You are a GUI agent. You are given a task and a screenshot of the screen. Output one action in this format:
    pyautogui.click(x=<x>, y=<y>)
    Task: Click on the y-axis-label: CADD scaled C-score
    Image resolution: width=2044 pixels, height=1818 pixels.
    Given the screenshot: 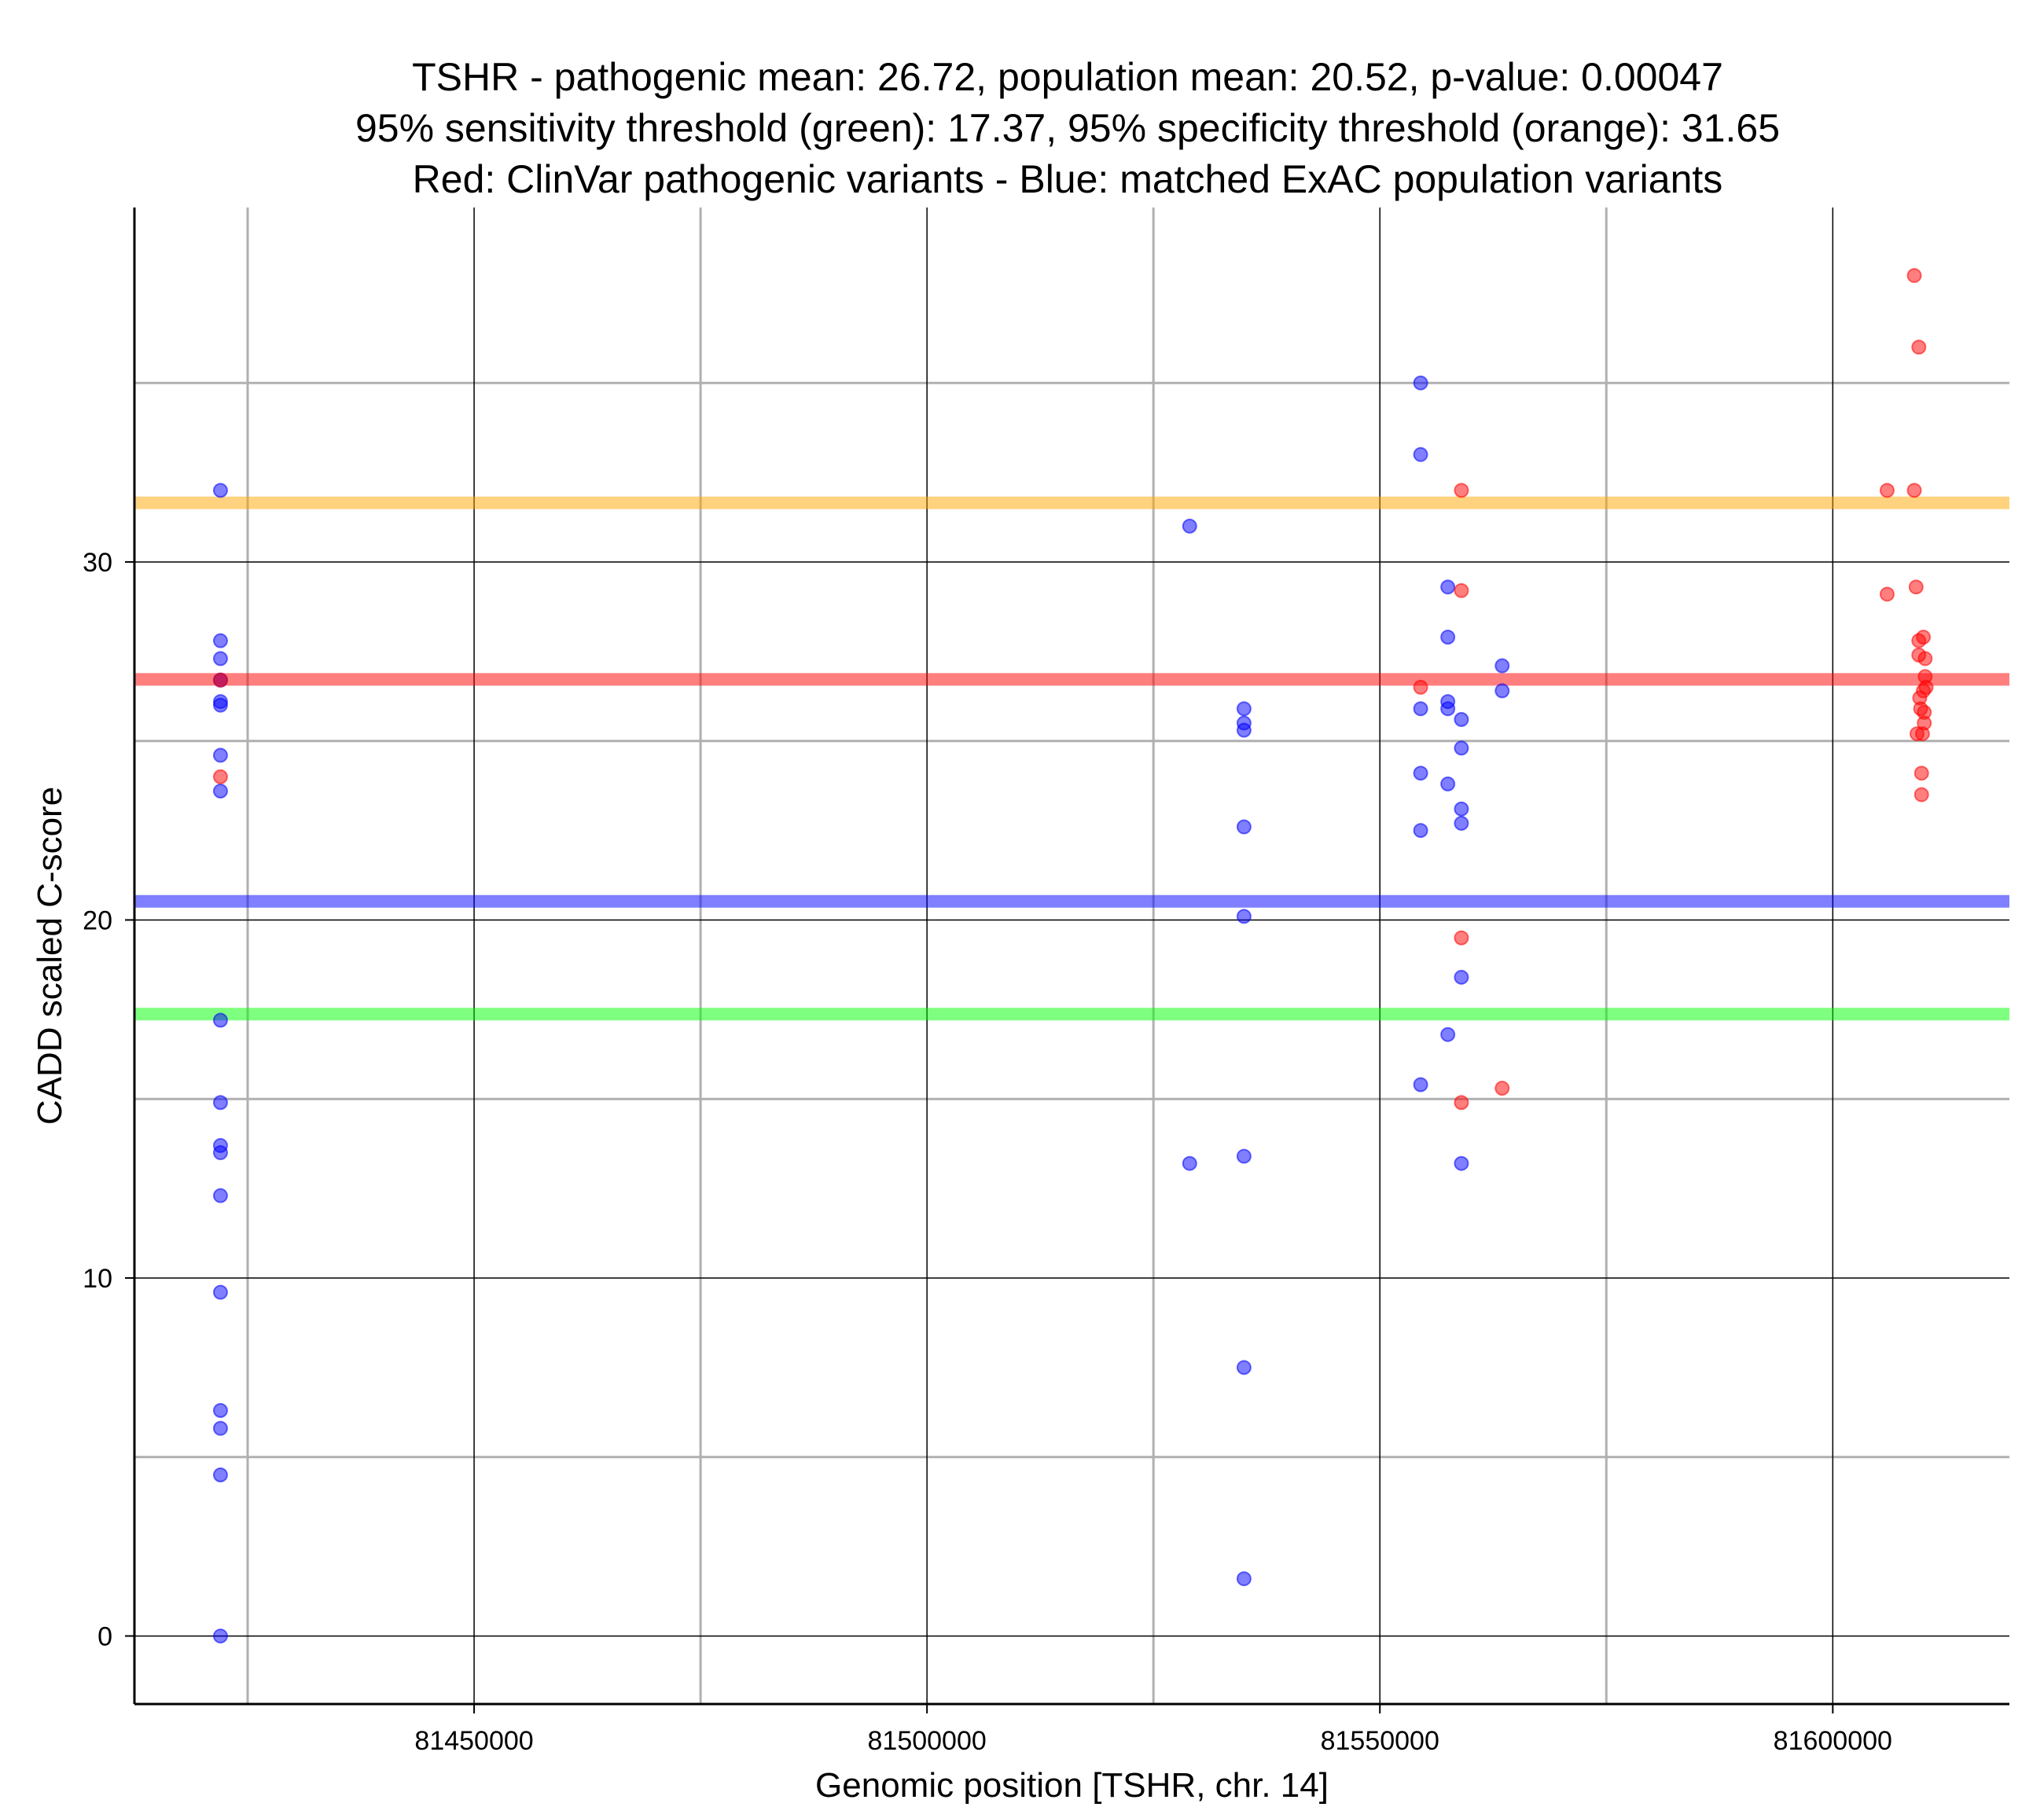 What is the action you would take?
    pyautogui.click(x=50, y=956)
    